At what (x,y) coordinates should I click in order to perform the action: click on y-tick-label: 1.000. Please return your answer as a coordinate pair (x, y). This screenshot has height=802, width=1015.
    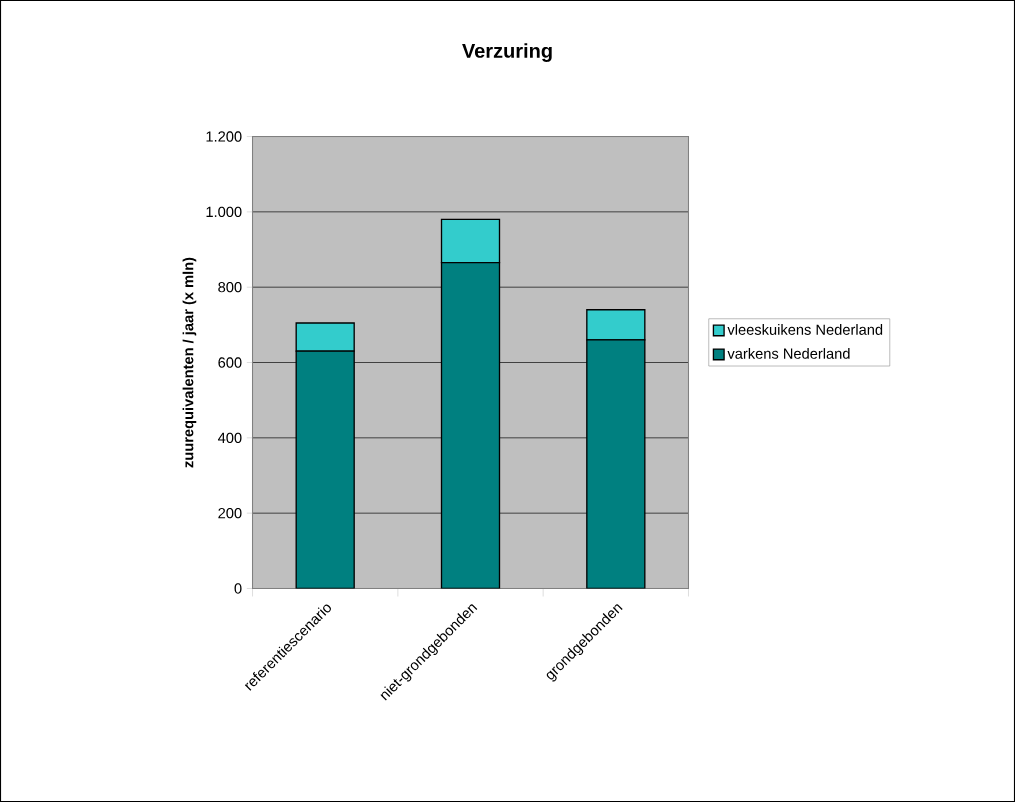
    Looking at the image, I should click on (224, 212).